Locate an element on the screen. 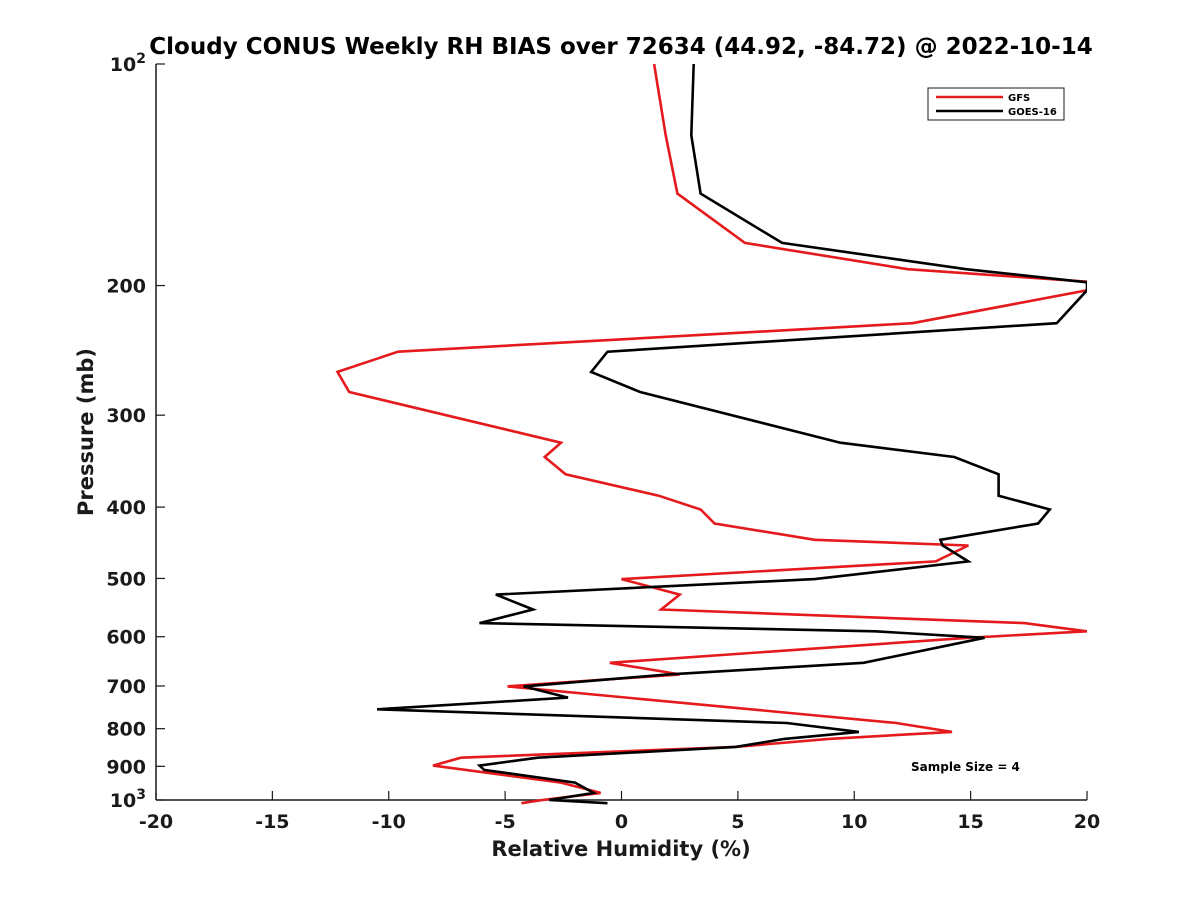 This screenshot has height=900, width=1200. x-axis-label: Relative Humidity (%) is located at coordinates (620, 849).